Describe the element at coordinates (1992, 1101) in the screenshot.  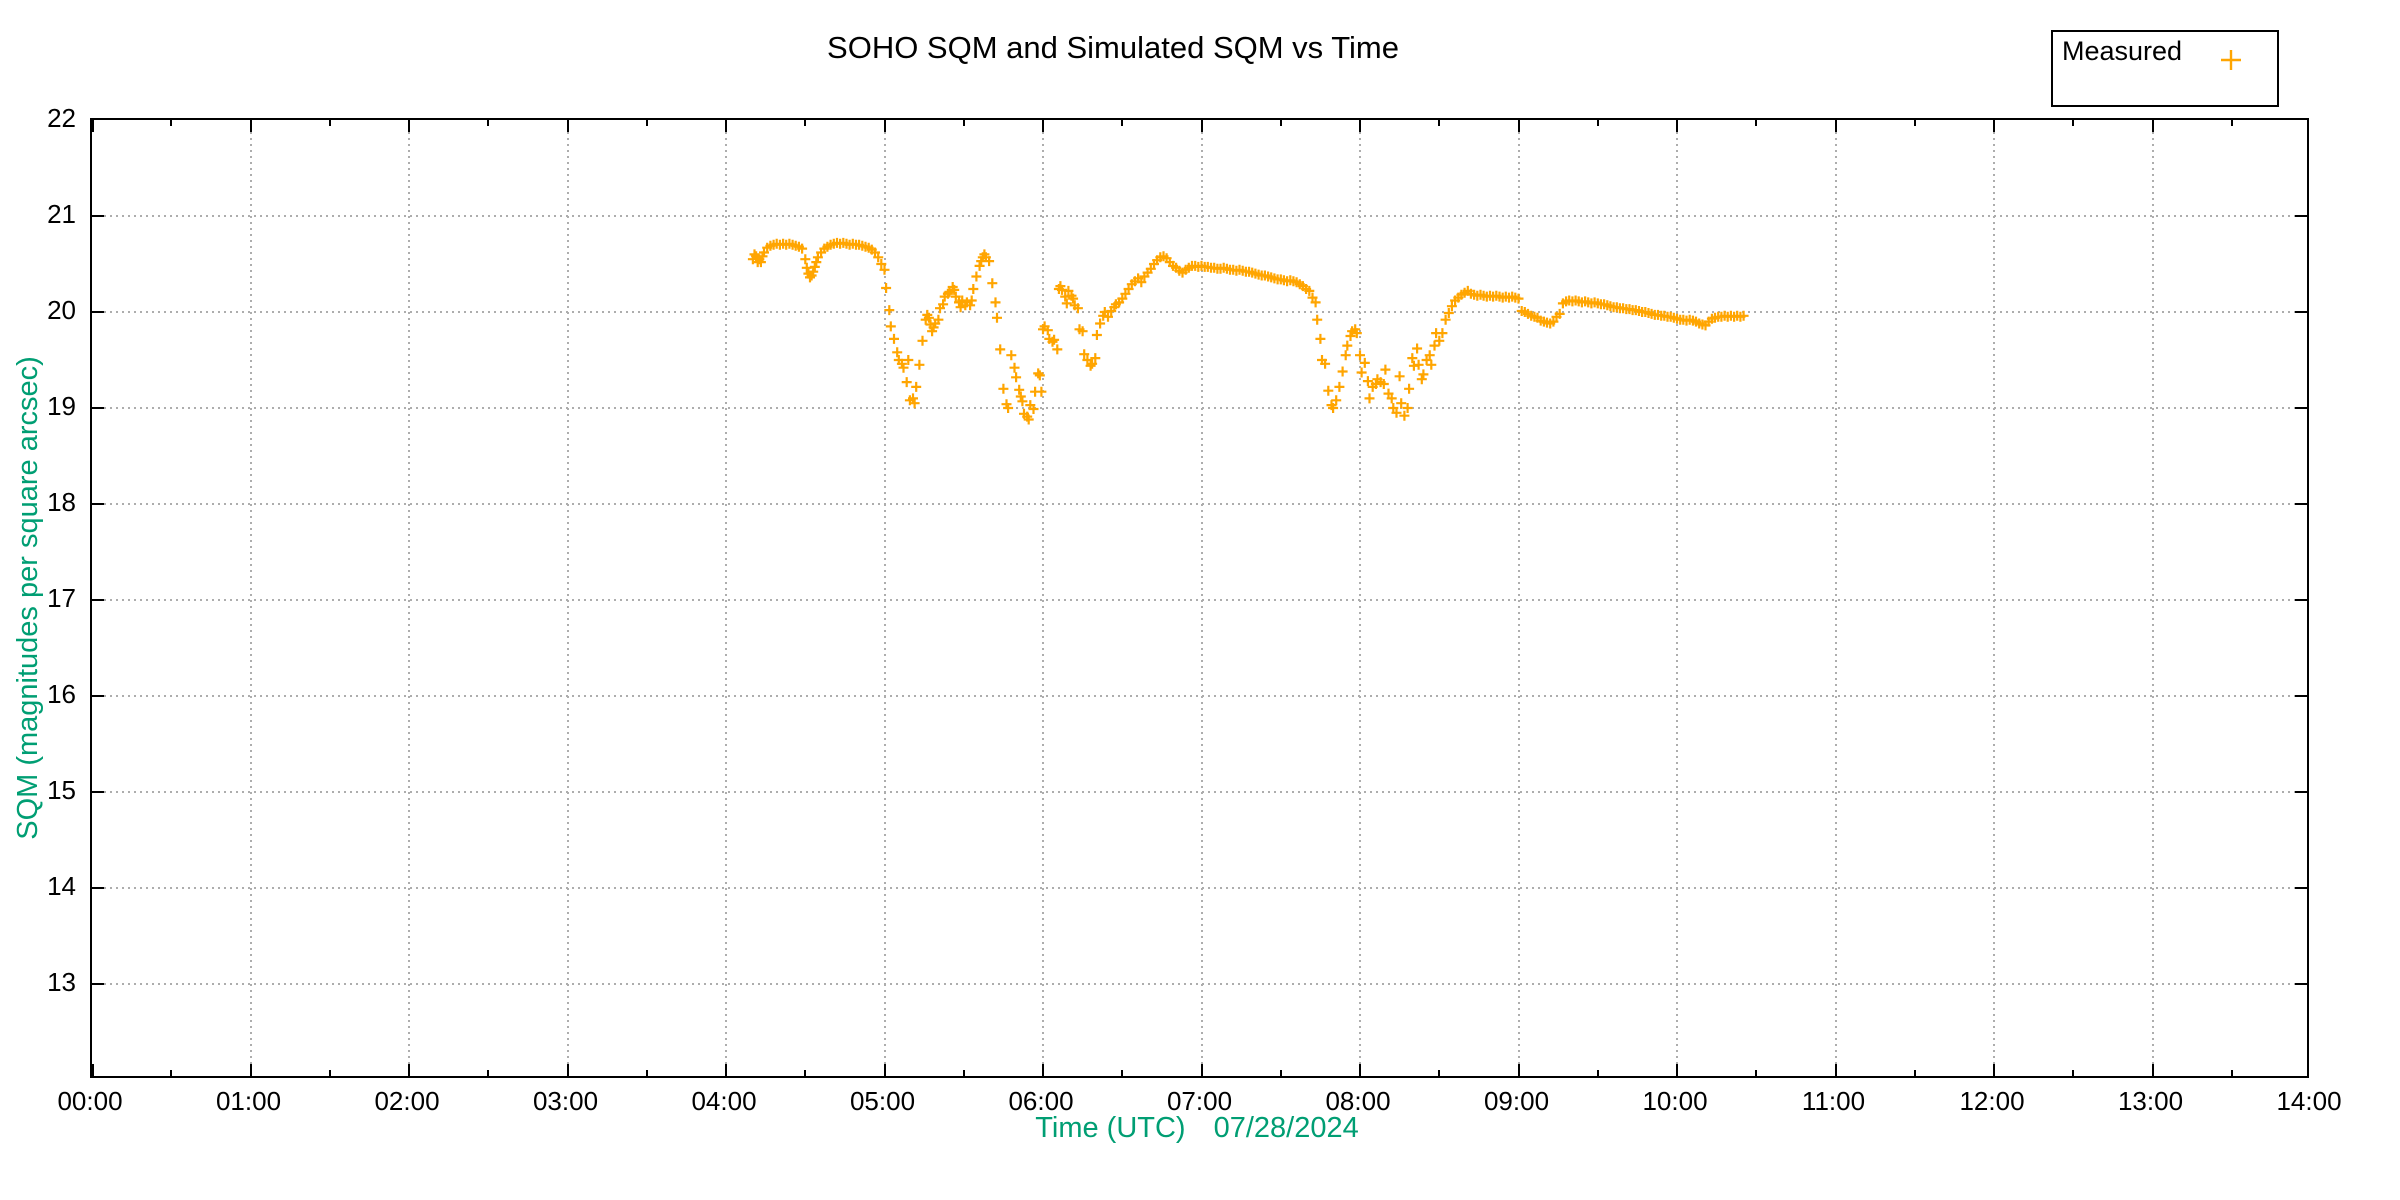
I see `x-tick-label: 12:00` at that location.